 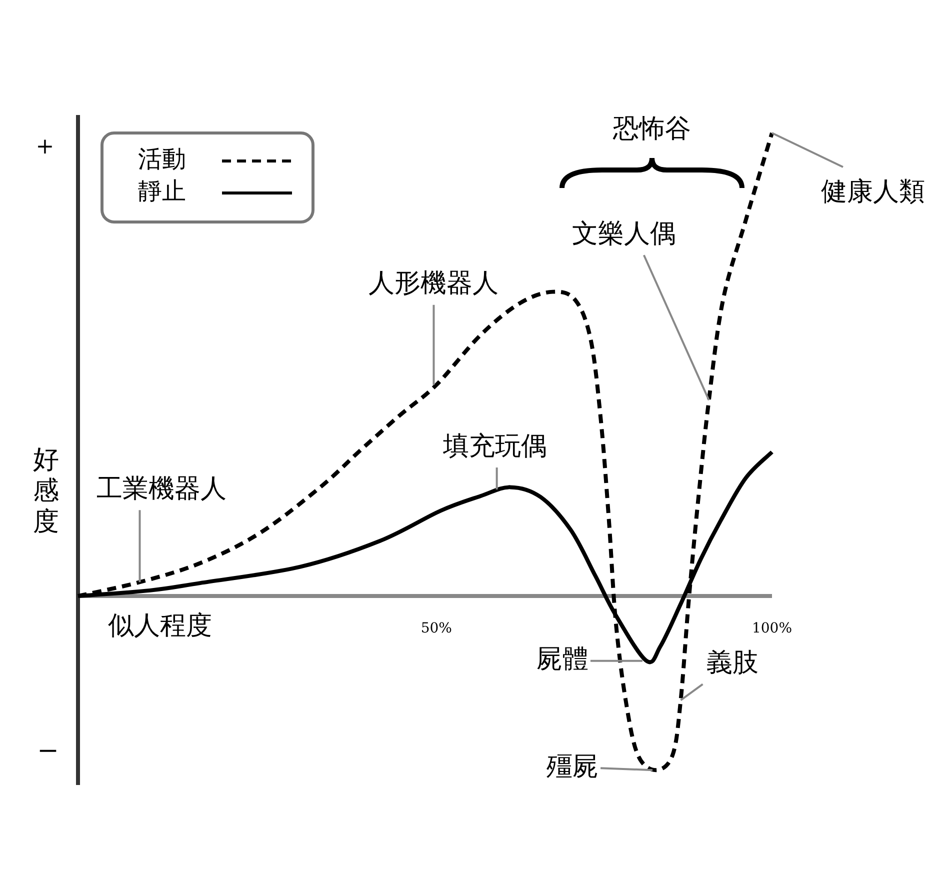 What do you see at coordinates (652, 129) in the screenshot?
I see `annotation: 恐怖谷` at bounding box center [652, 129].